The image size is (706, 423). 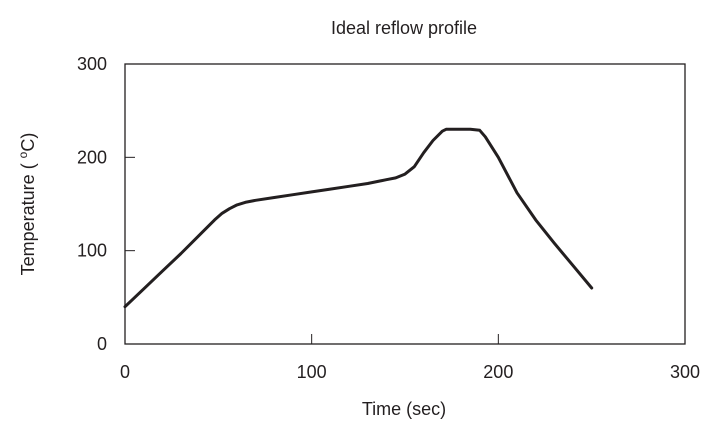 What do you see at coordinates (685, 372) in the screenshot?
I see `x-tick-label: 300` at bounding box center [685, 372].